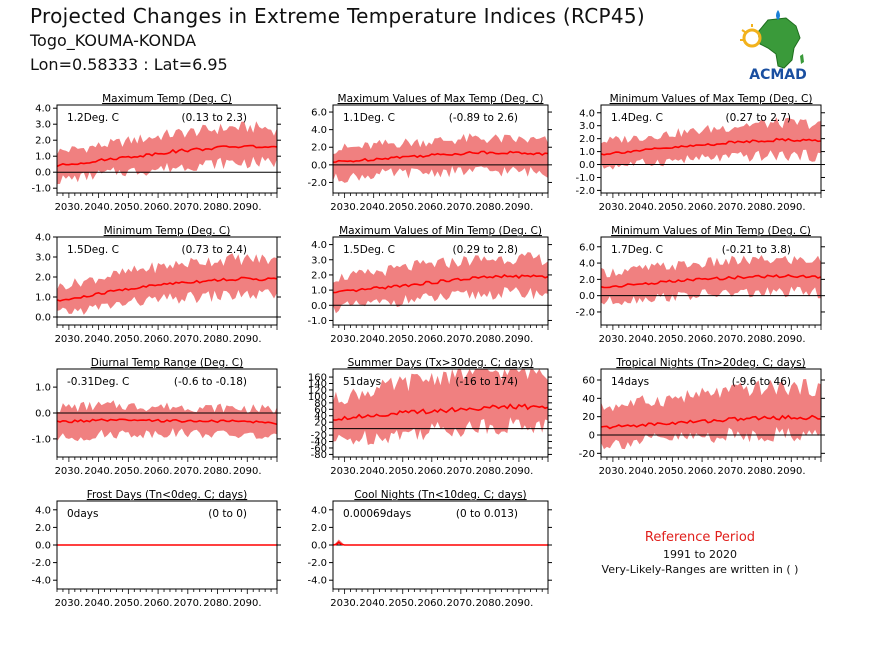 The image size is (879, 659). What do you see at coordinates (317, 378) in the screenshot?
I see `y-tick-label: 160` at bounding box center [317, 378].